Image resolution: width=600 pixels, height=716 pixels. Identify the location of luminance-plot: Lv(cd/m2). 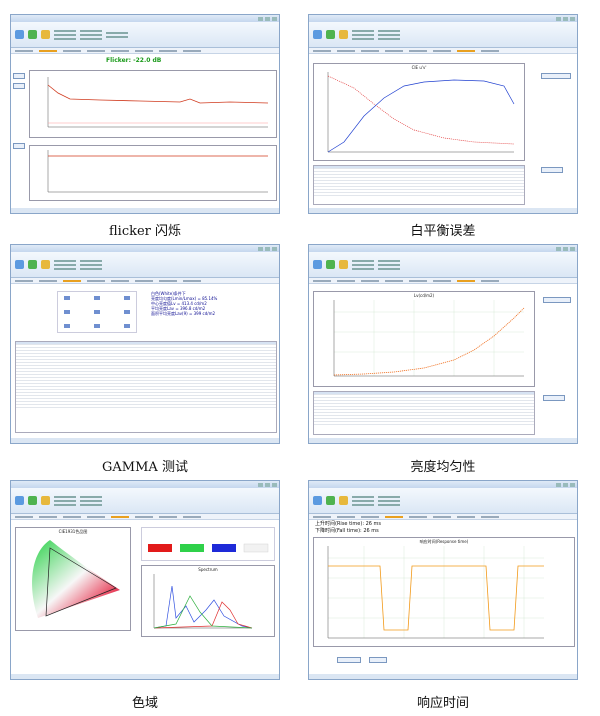
(424, 339).